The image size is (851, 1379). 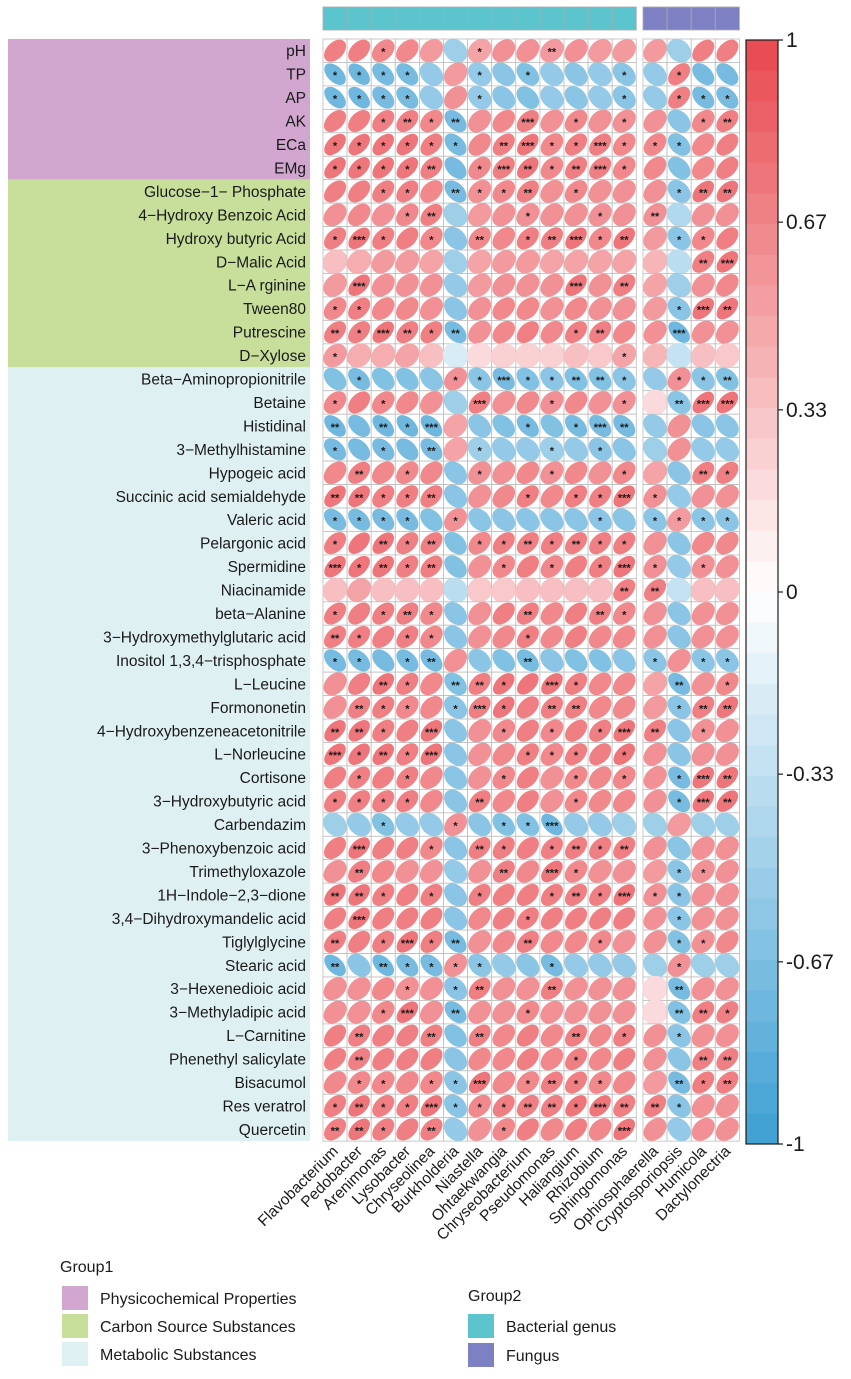 I want to click on column-group-cell, so click(x=456, y=18).